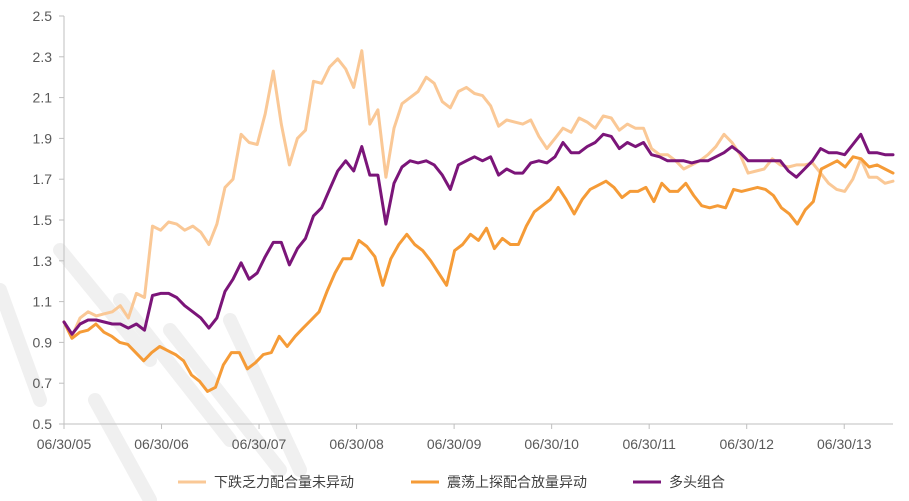 This screenshot has width=909, height=501. Describe the element at coordinates (43, 16) in the screenshot. I see `y-tick-label: 2.5` at that location.